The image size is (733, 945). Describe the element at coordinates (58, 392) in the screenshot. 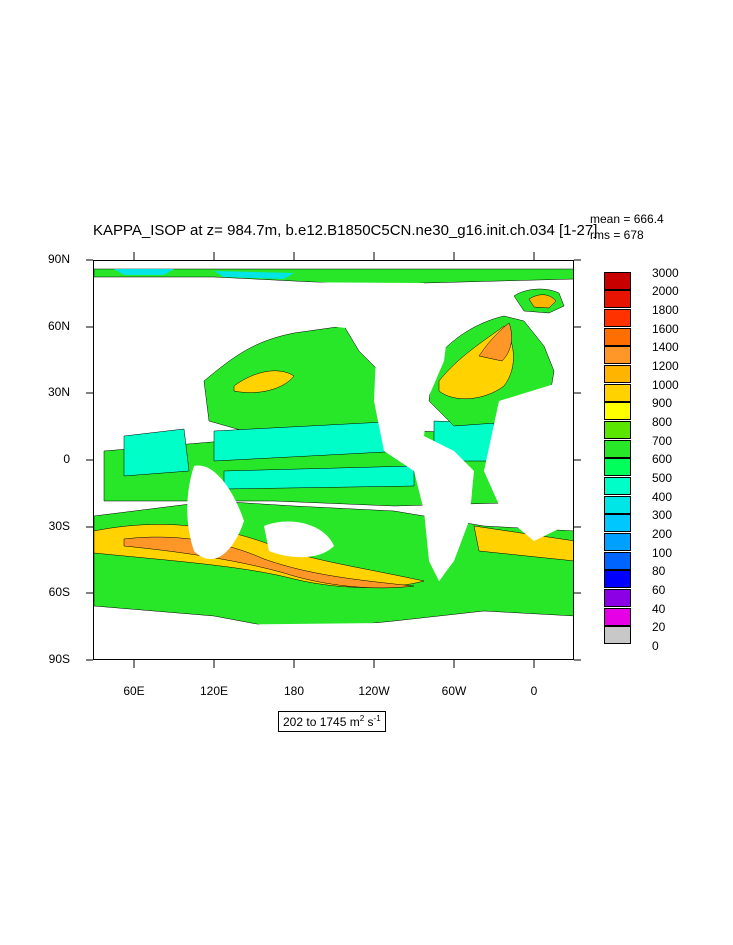

I see `lat-label-30n: 30N` at that location.